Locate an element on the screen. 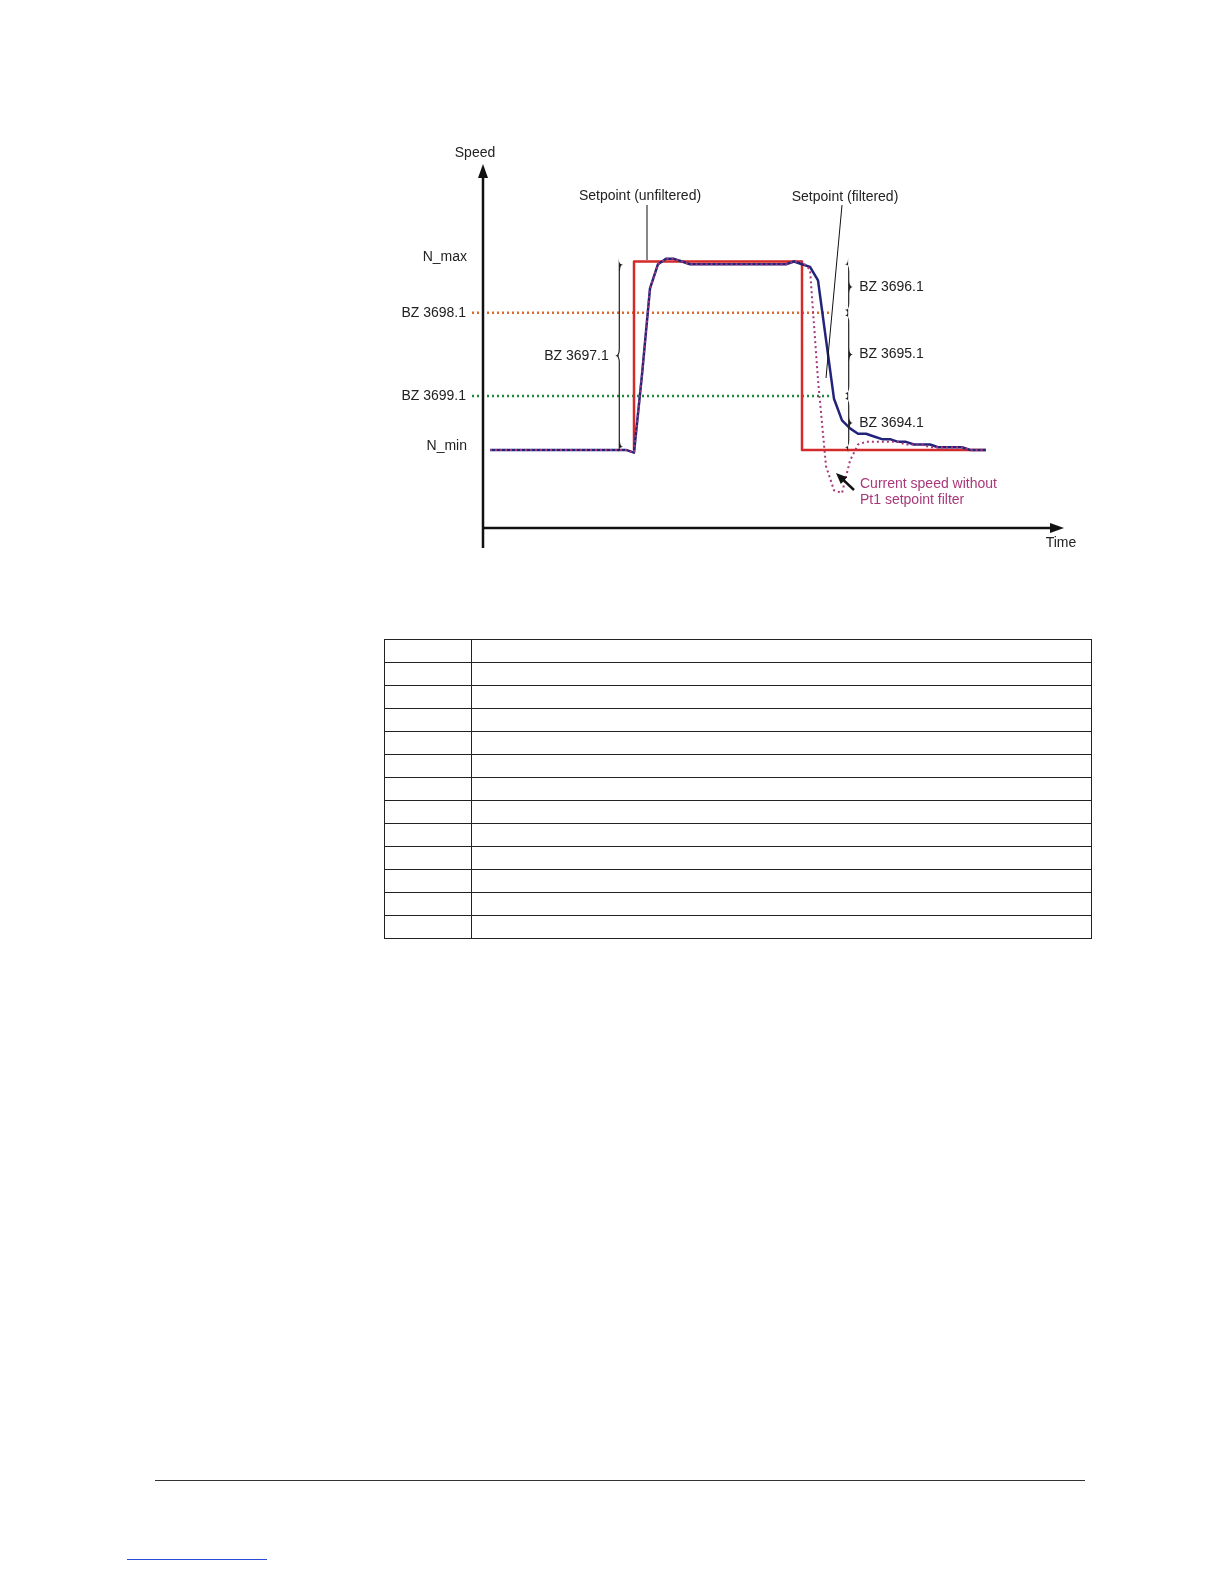 This screenshot has width=1224, height=1584. text: Setpoint (unfiltered) is located at coordinates (640, 194).